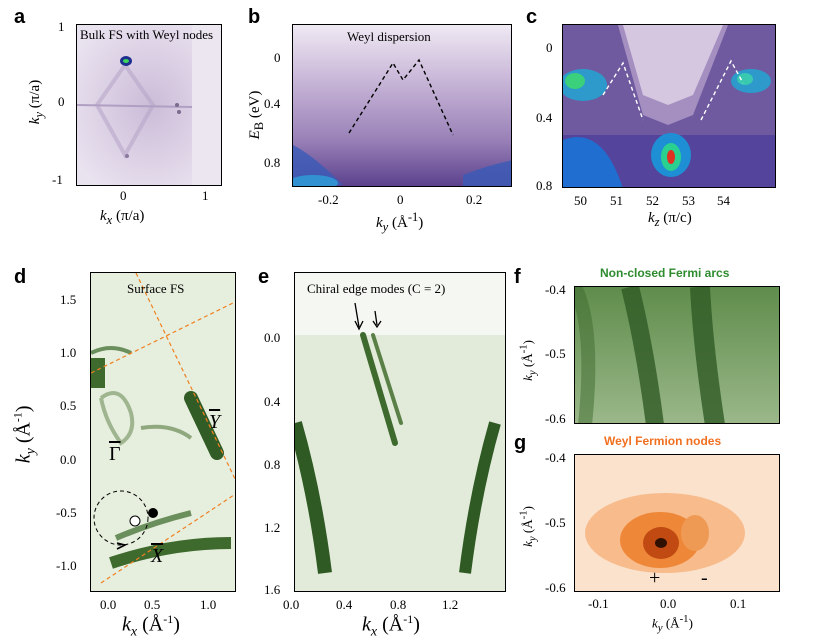  What do you see at coordinates (344, 604) in the screenshot?
I see `panel-e-xtick-1: 0.4` at bounding box center [344, 604].